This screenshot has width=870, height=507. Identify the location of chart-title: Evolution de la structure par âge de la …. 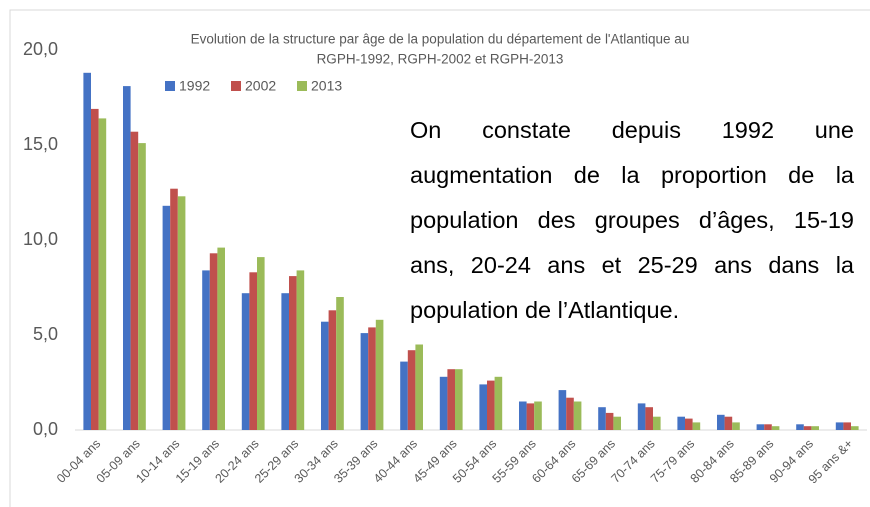
(440, 39).